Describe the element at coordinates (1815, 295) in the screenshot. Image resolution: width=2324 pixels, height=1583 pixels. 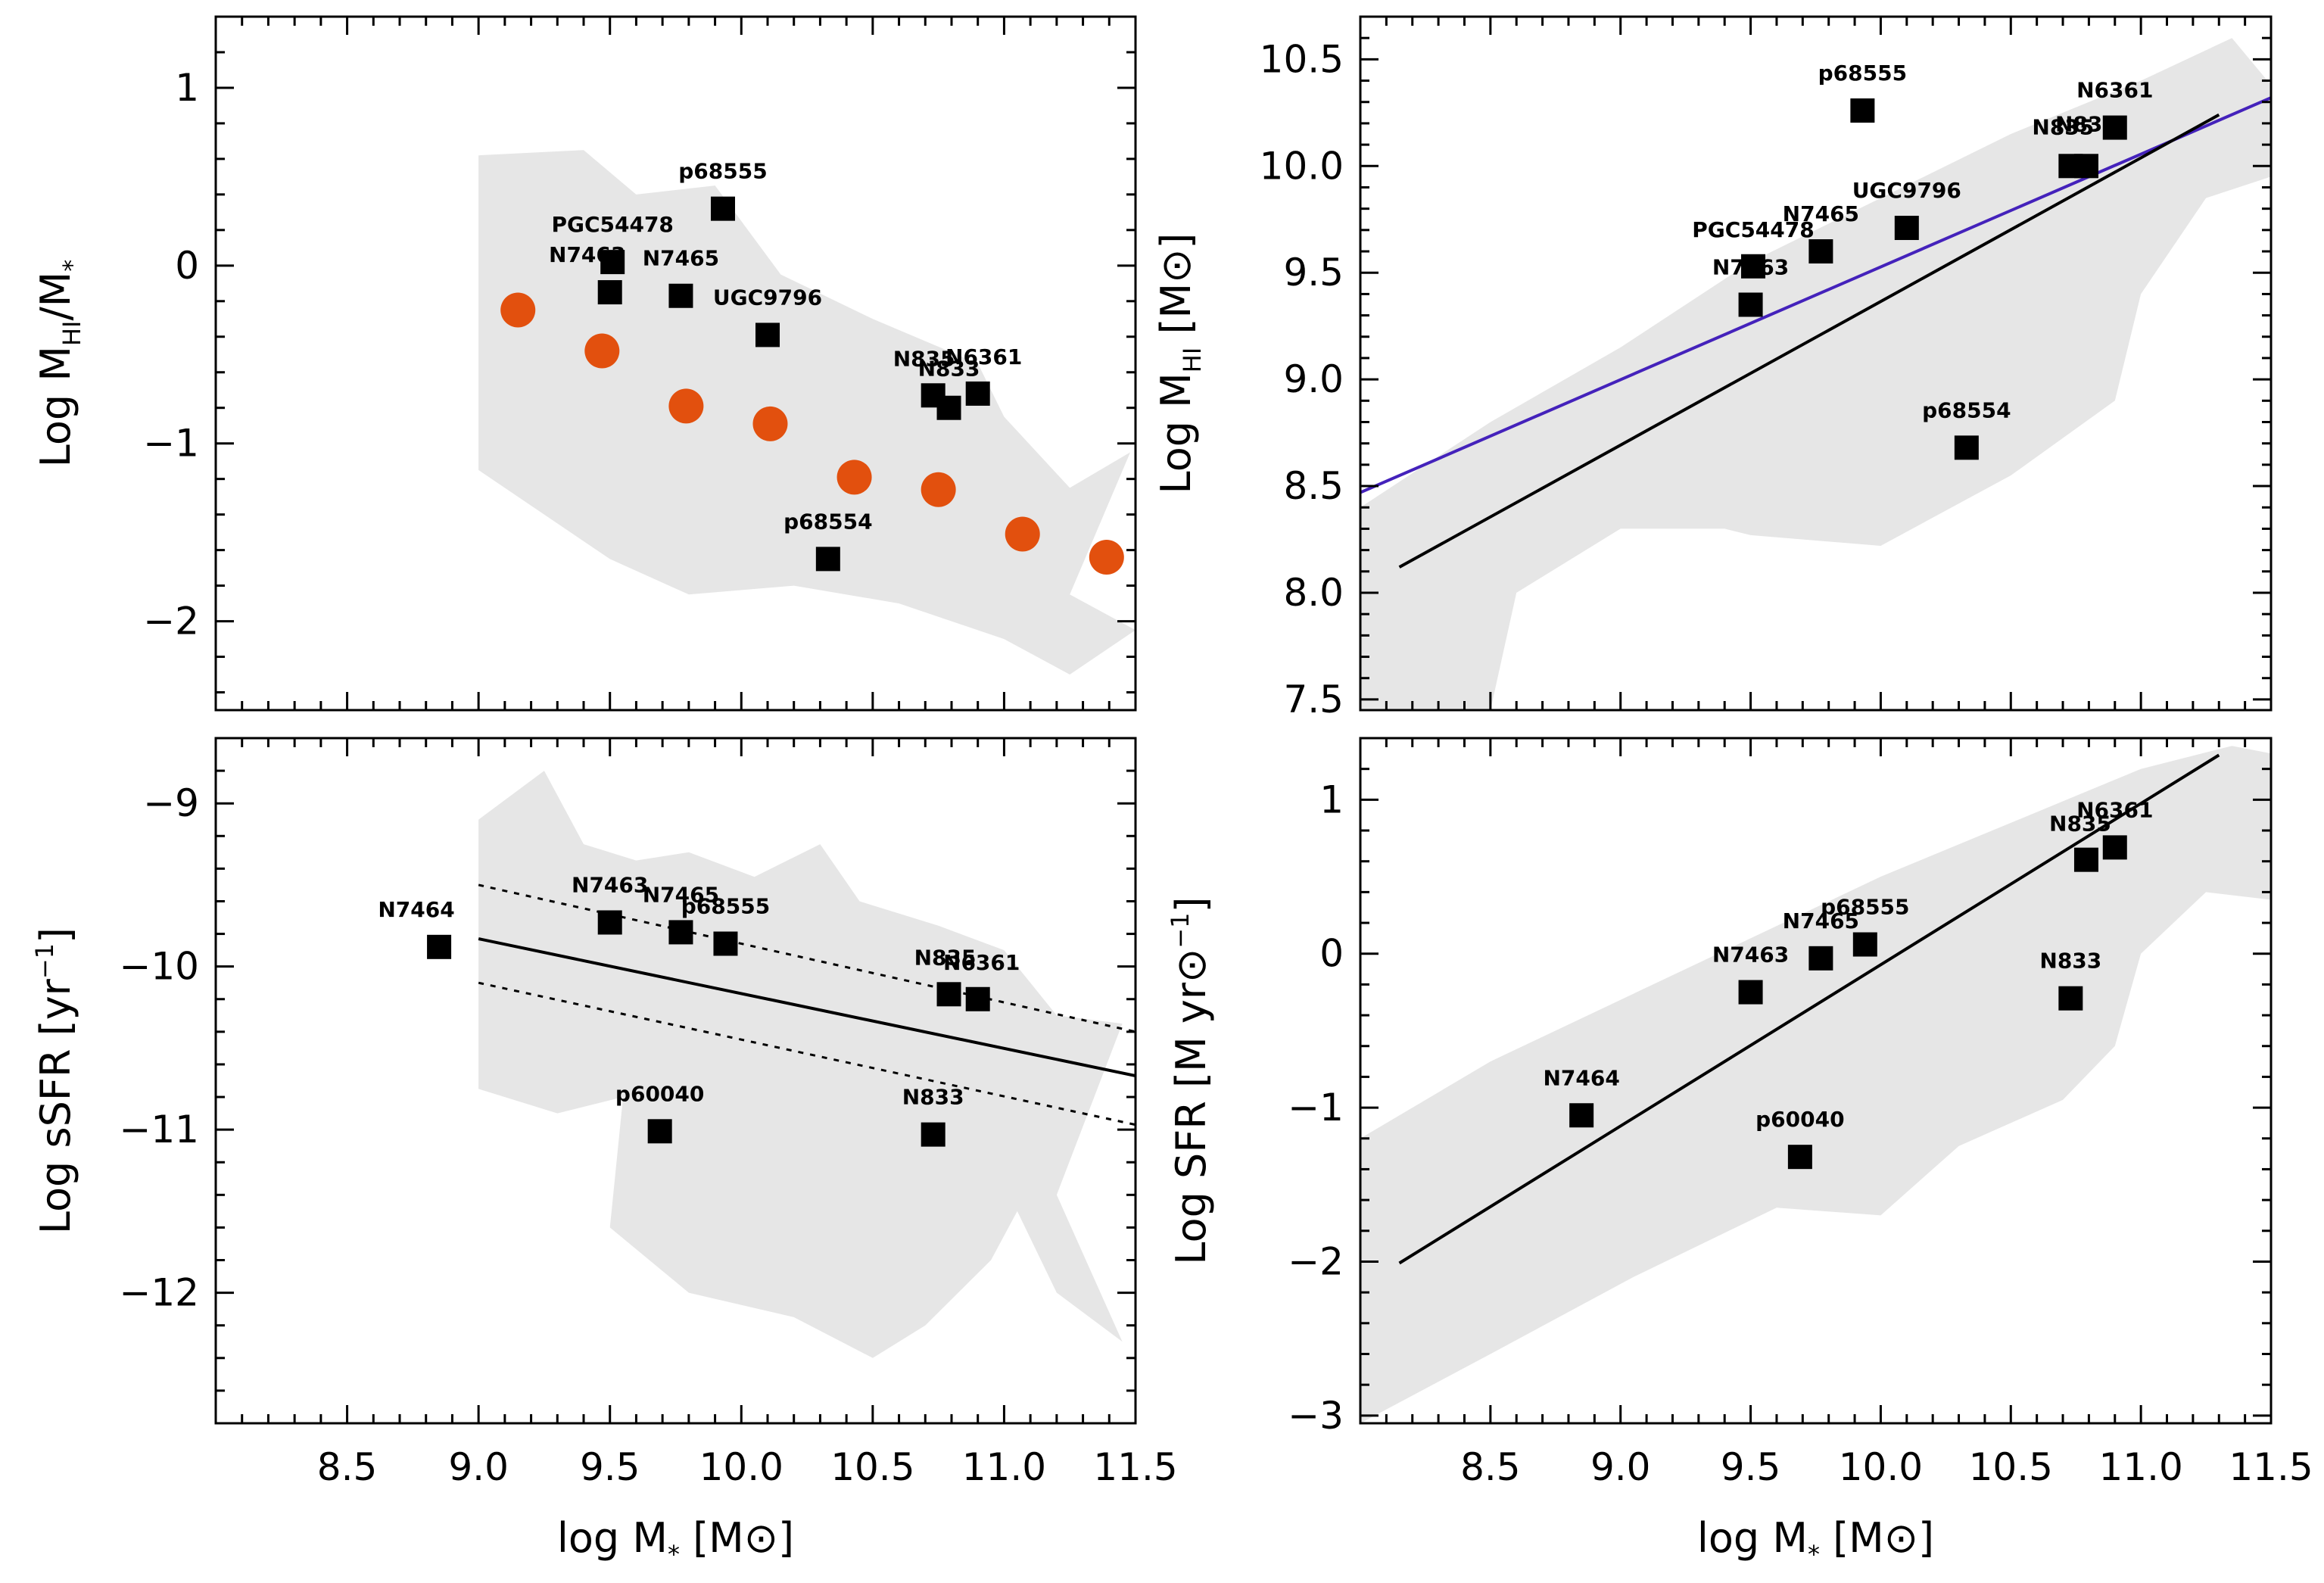
I see `fit-blue` at that location.